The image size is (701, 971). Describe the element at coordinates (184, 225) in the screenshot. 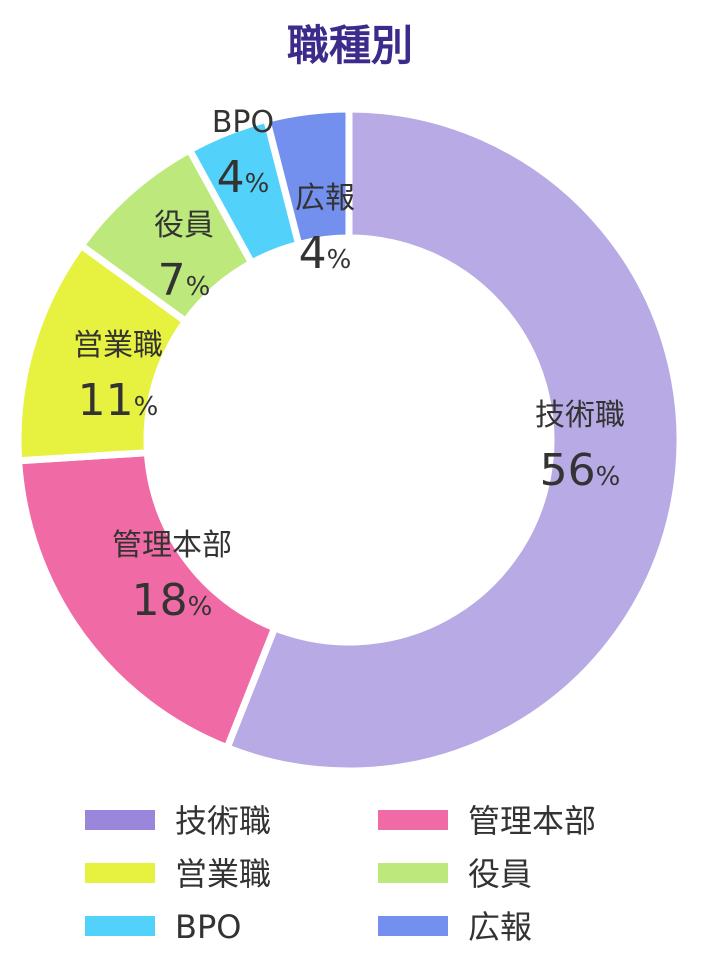

I see `slice-label-4: 役員` at that location.